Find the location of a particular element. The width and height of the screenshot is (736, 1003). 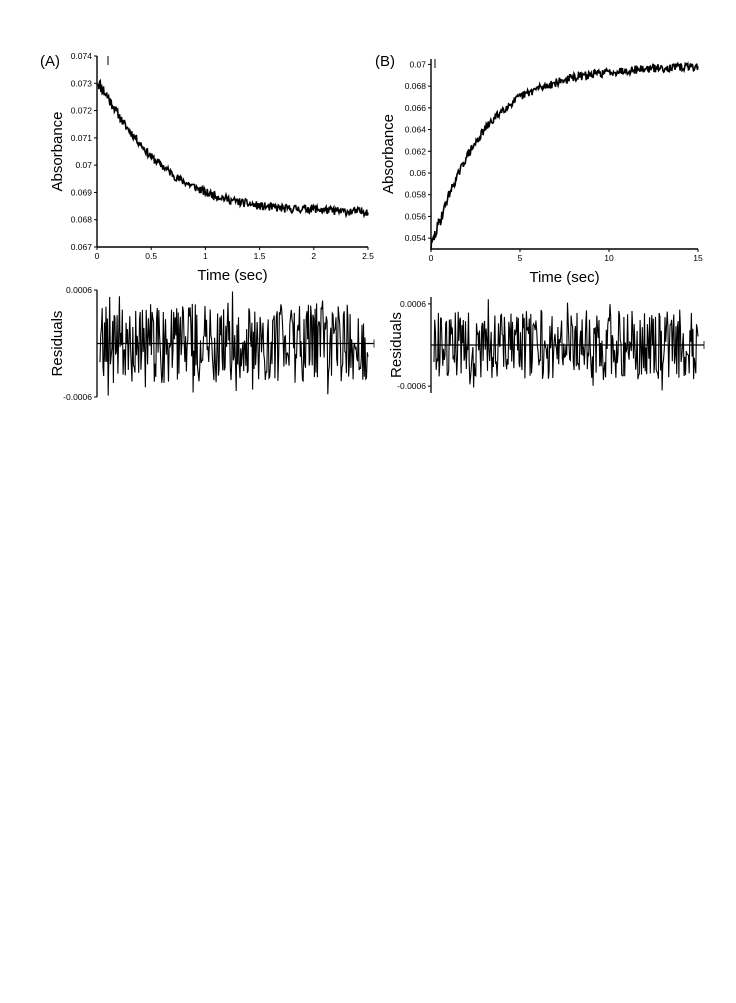

panel-b-residual-y-tick-label: 0.0006 is located at coordinates (413, 304).